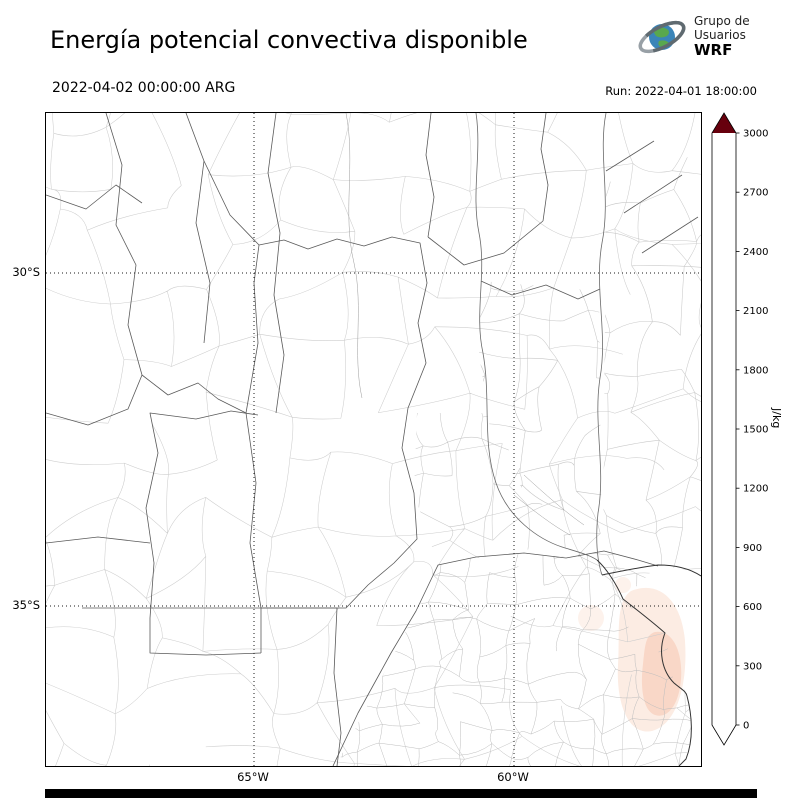  I want to click on logo-line-1: Grupo de, so click(722, 20).